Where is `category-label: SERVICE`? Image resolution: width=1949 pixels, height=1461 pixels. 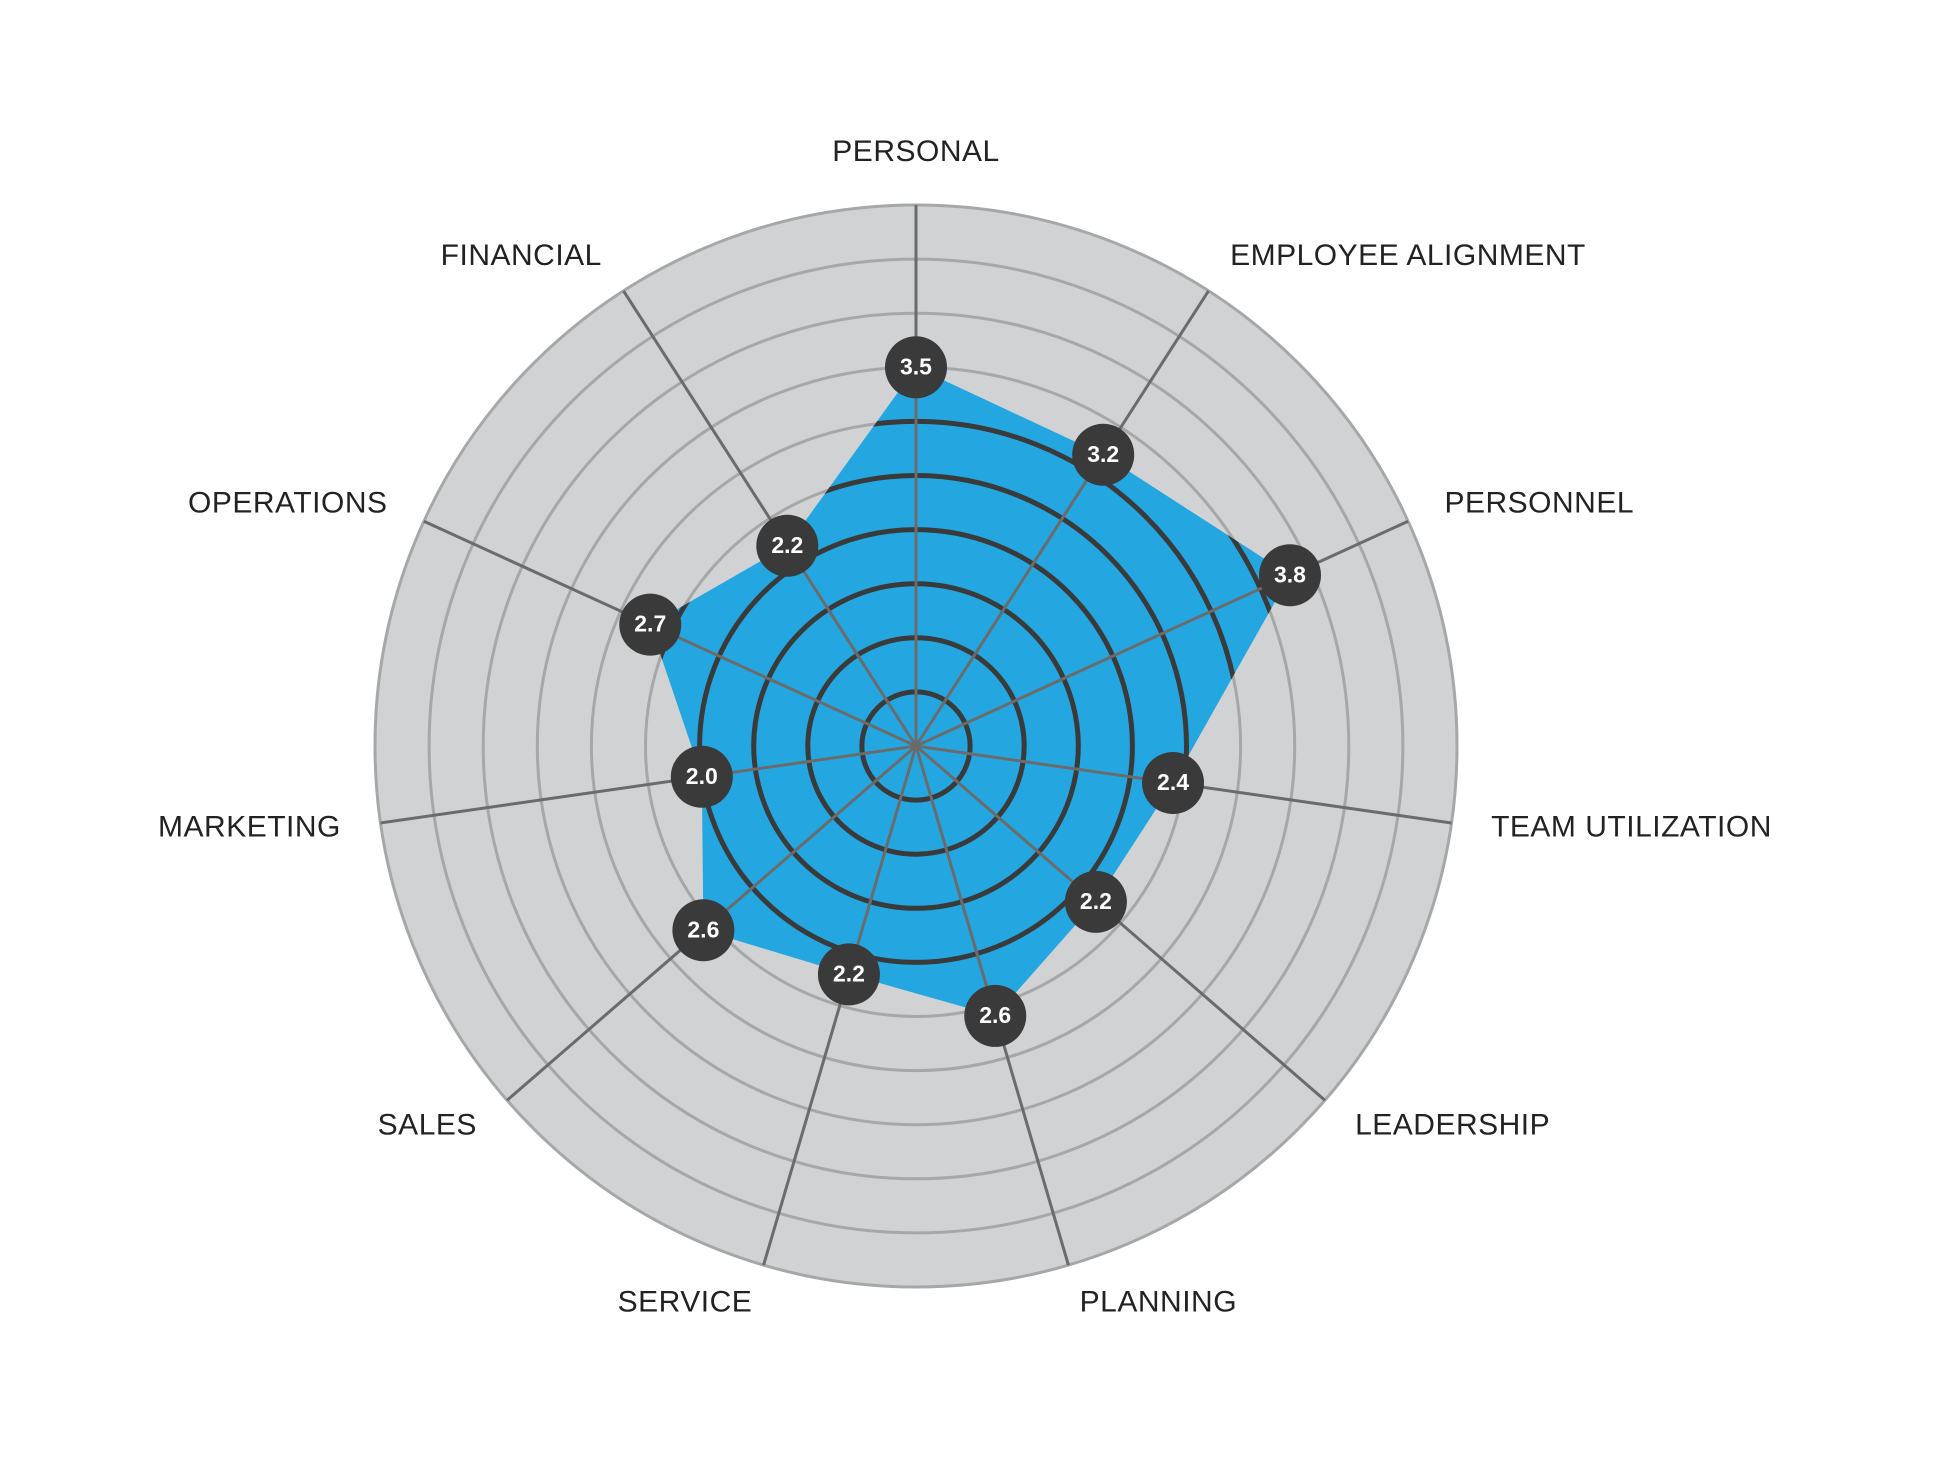
category-label: SERVICE is located at coordinates (685, 1301).